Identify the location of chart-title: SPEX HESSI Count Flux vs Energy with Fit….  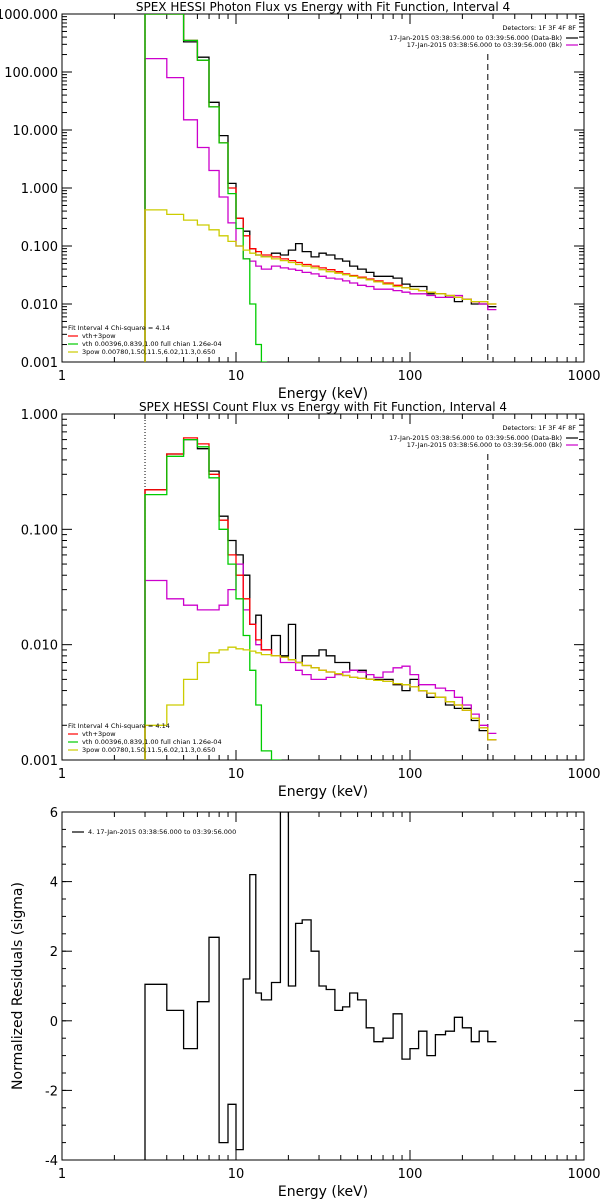
(323, 407).